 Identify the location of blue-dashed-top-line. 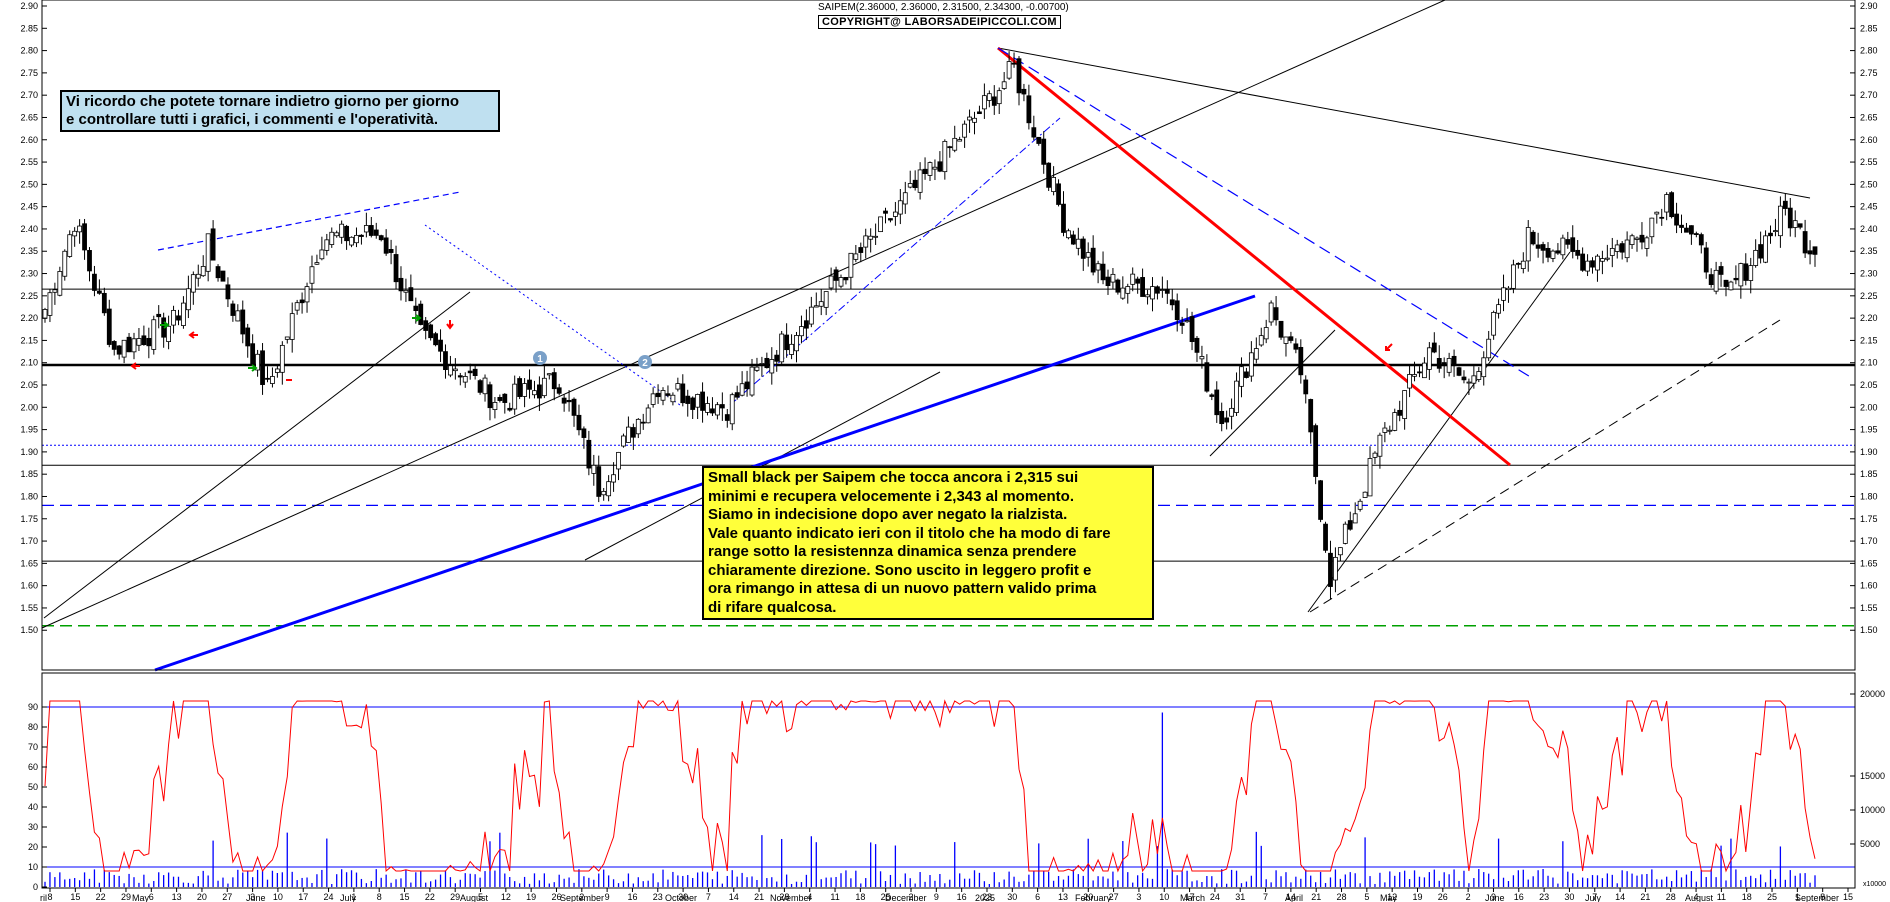
(309, 221).